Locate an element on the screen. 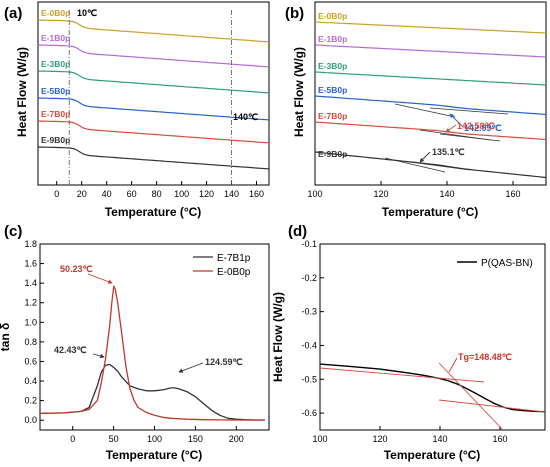  panel-b-annot-e7: 142.58℃ is located at coordinates (476, 126).